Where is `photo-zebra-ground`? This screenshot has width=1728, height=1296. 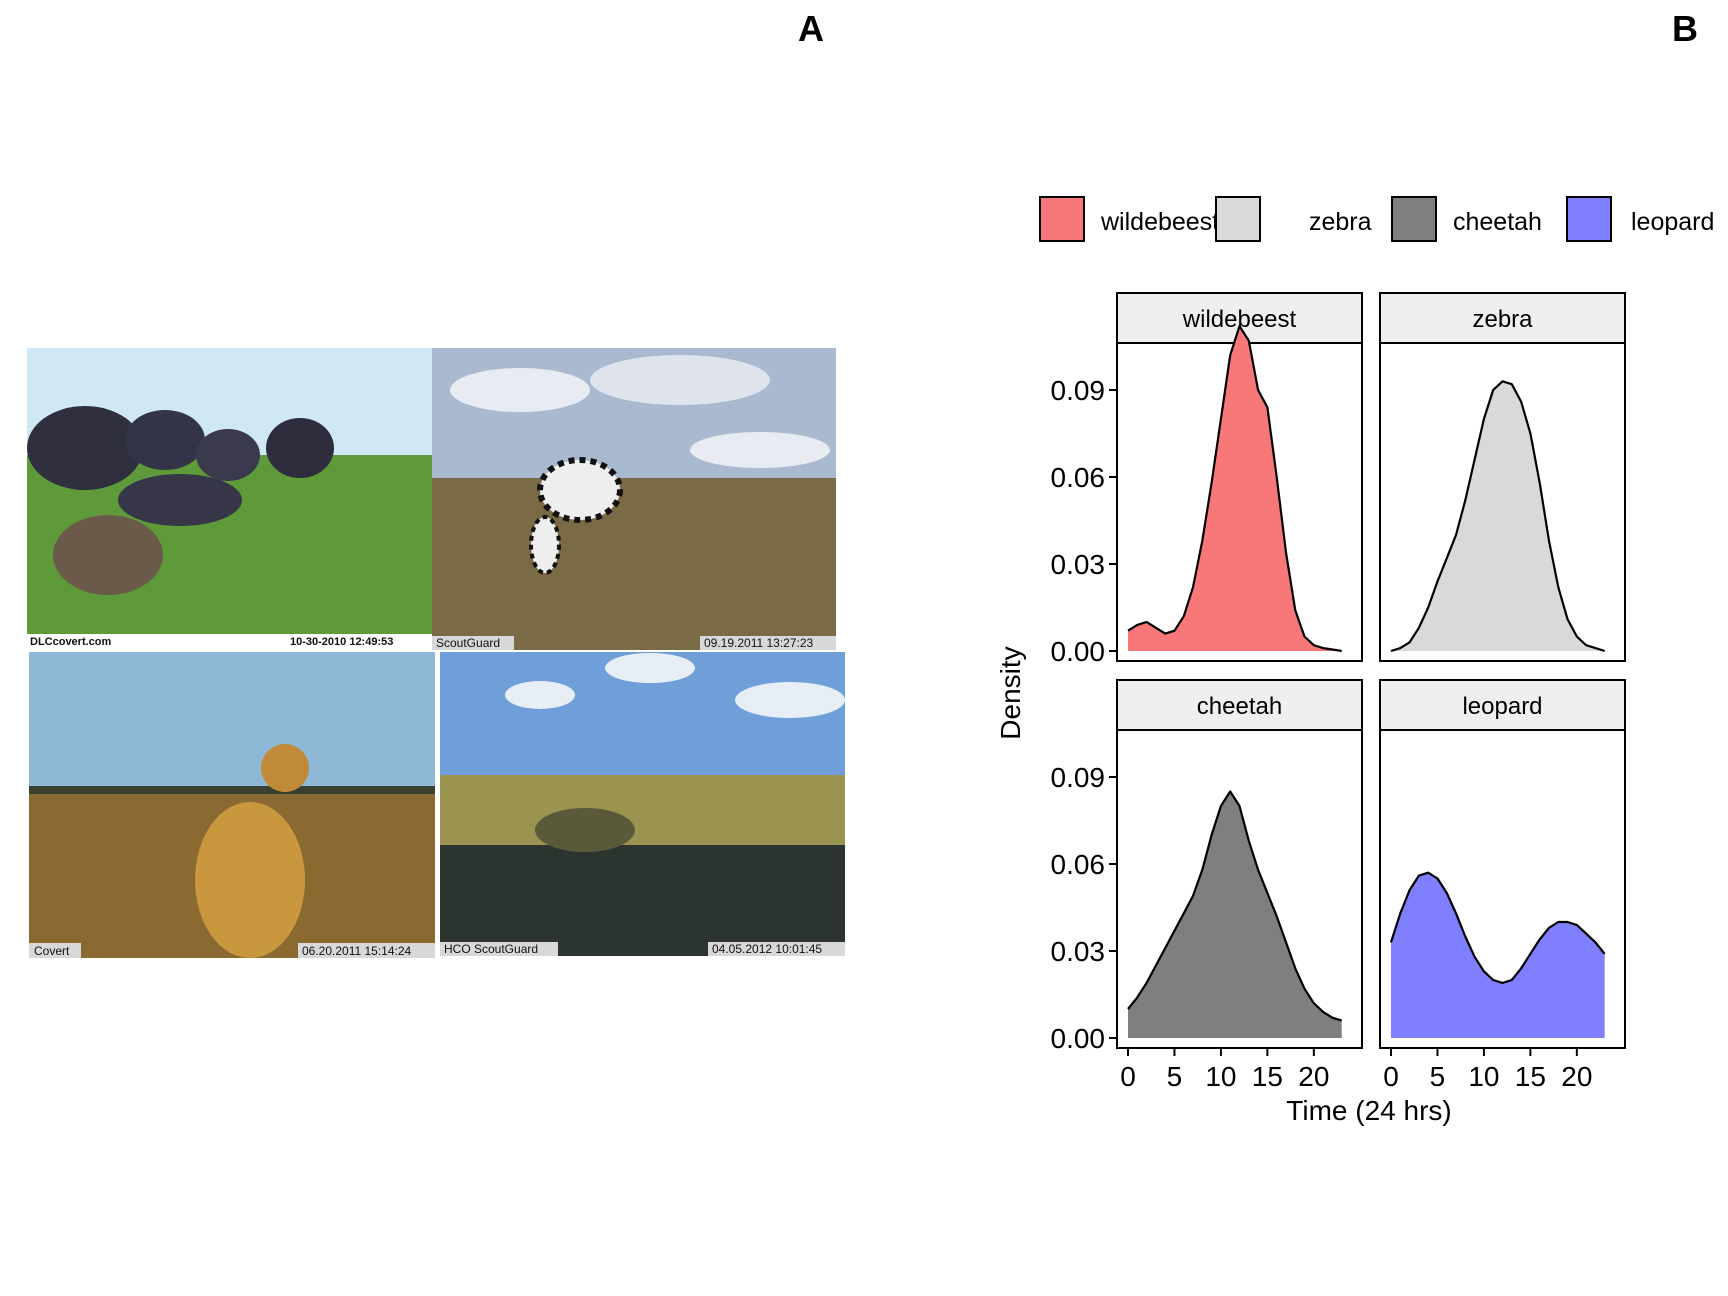
photo-zebra-ground is located at coordinates (634, 564).